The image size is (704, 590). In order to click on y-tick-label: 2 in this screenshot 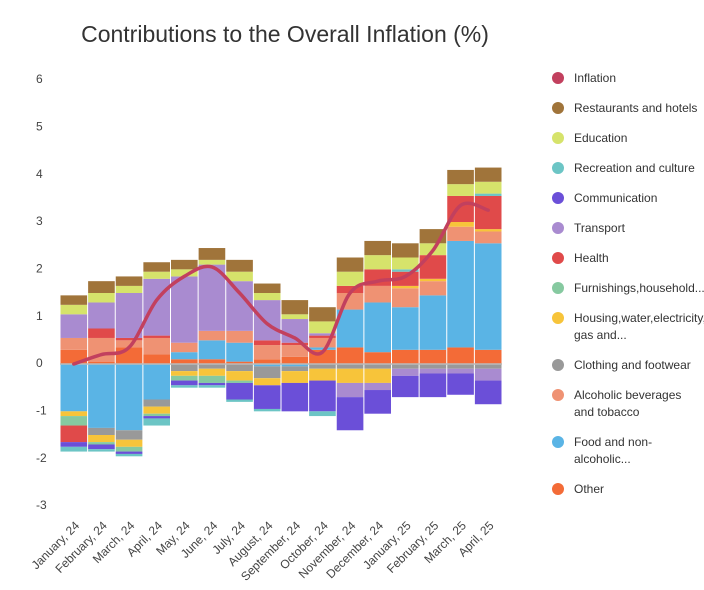, I will do `click(39, 269)`.